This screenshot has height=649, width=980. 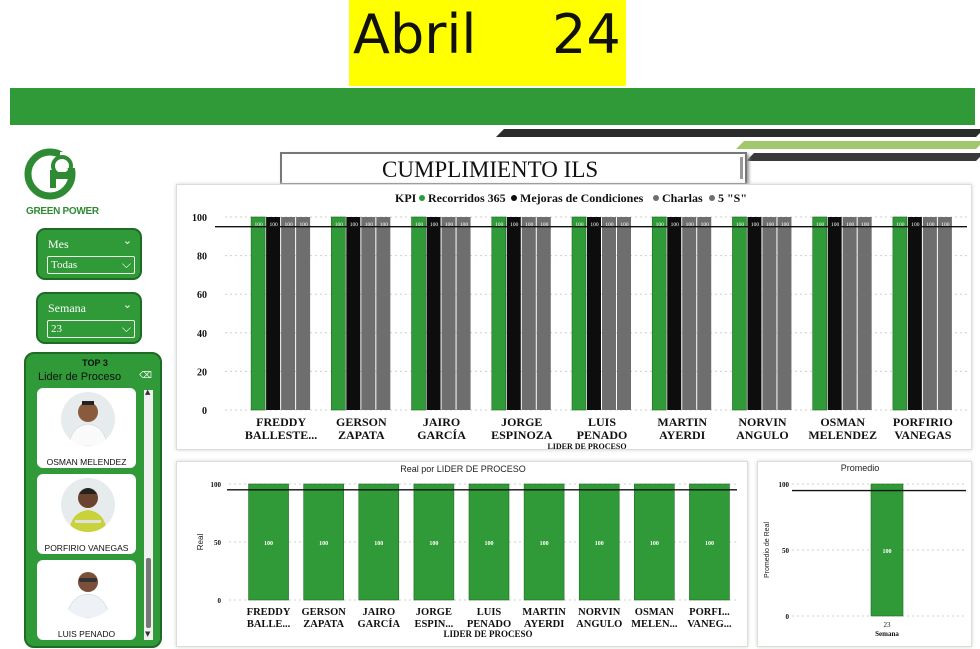 I want to click on x-tick-label: ZAPATA, so click(x=361, y=435).